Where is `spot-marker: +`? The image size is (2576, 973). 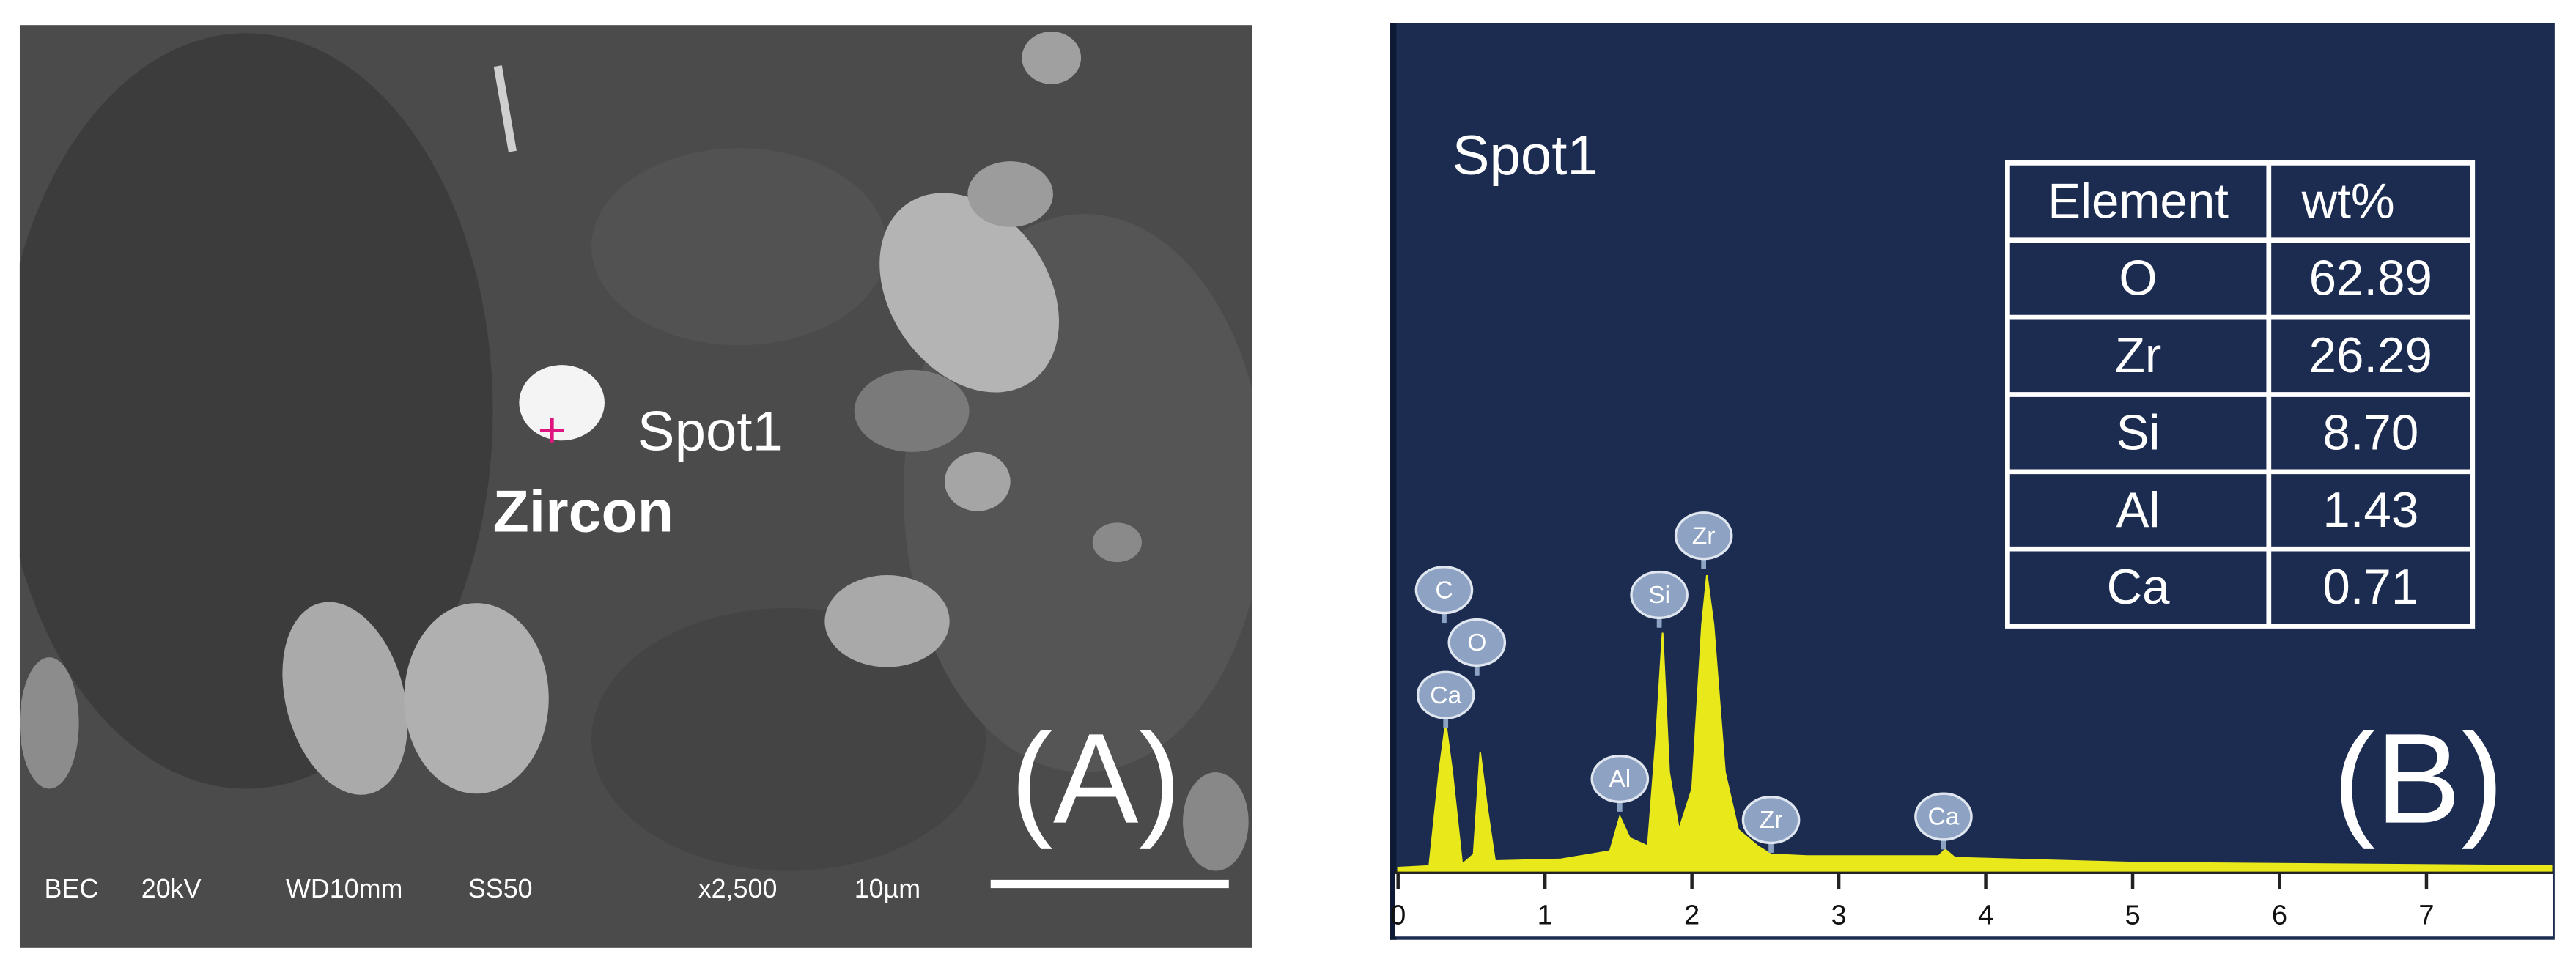 spot-marker: + is located at coordinates (552, 430).